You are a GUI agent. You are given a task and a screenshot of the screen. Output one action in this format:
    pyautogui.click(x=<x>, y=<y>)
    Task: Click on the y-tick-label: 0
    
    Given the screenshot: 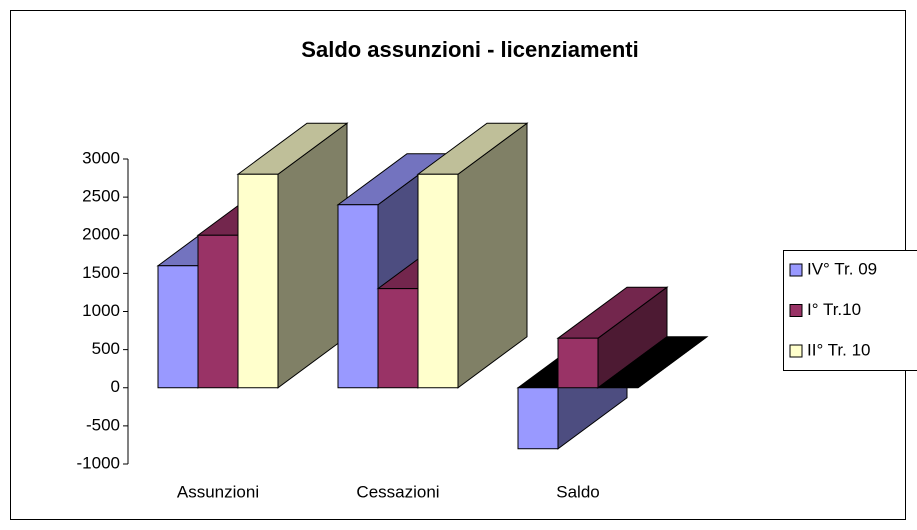 What is the action you would take?
    pyautogui.click(x=115, y=386)
    